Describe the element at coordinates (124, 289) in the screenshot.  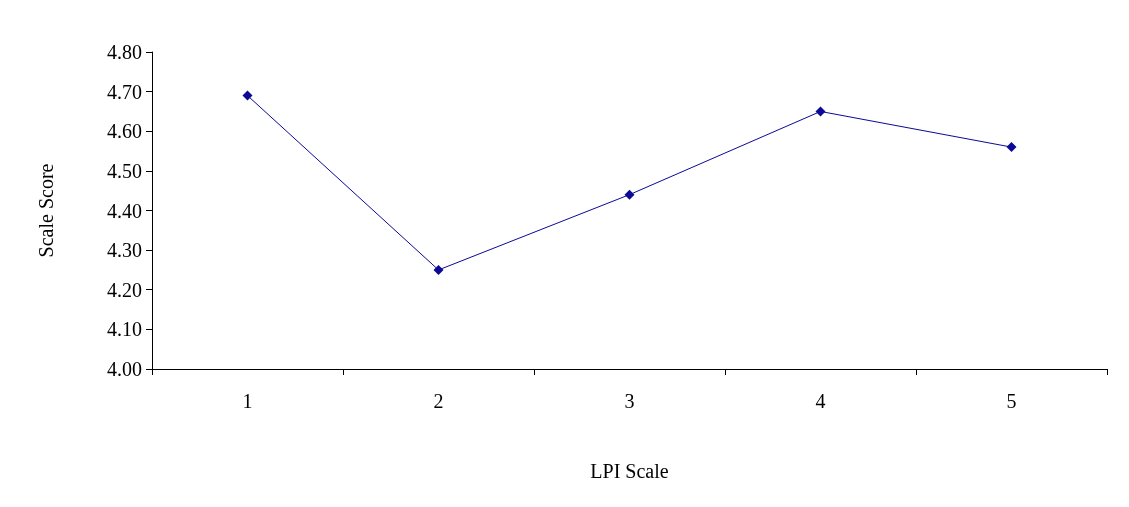
I see `y-tick-label: 4.20` at that location.